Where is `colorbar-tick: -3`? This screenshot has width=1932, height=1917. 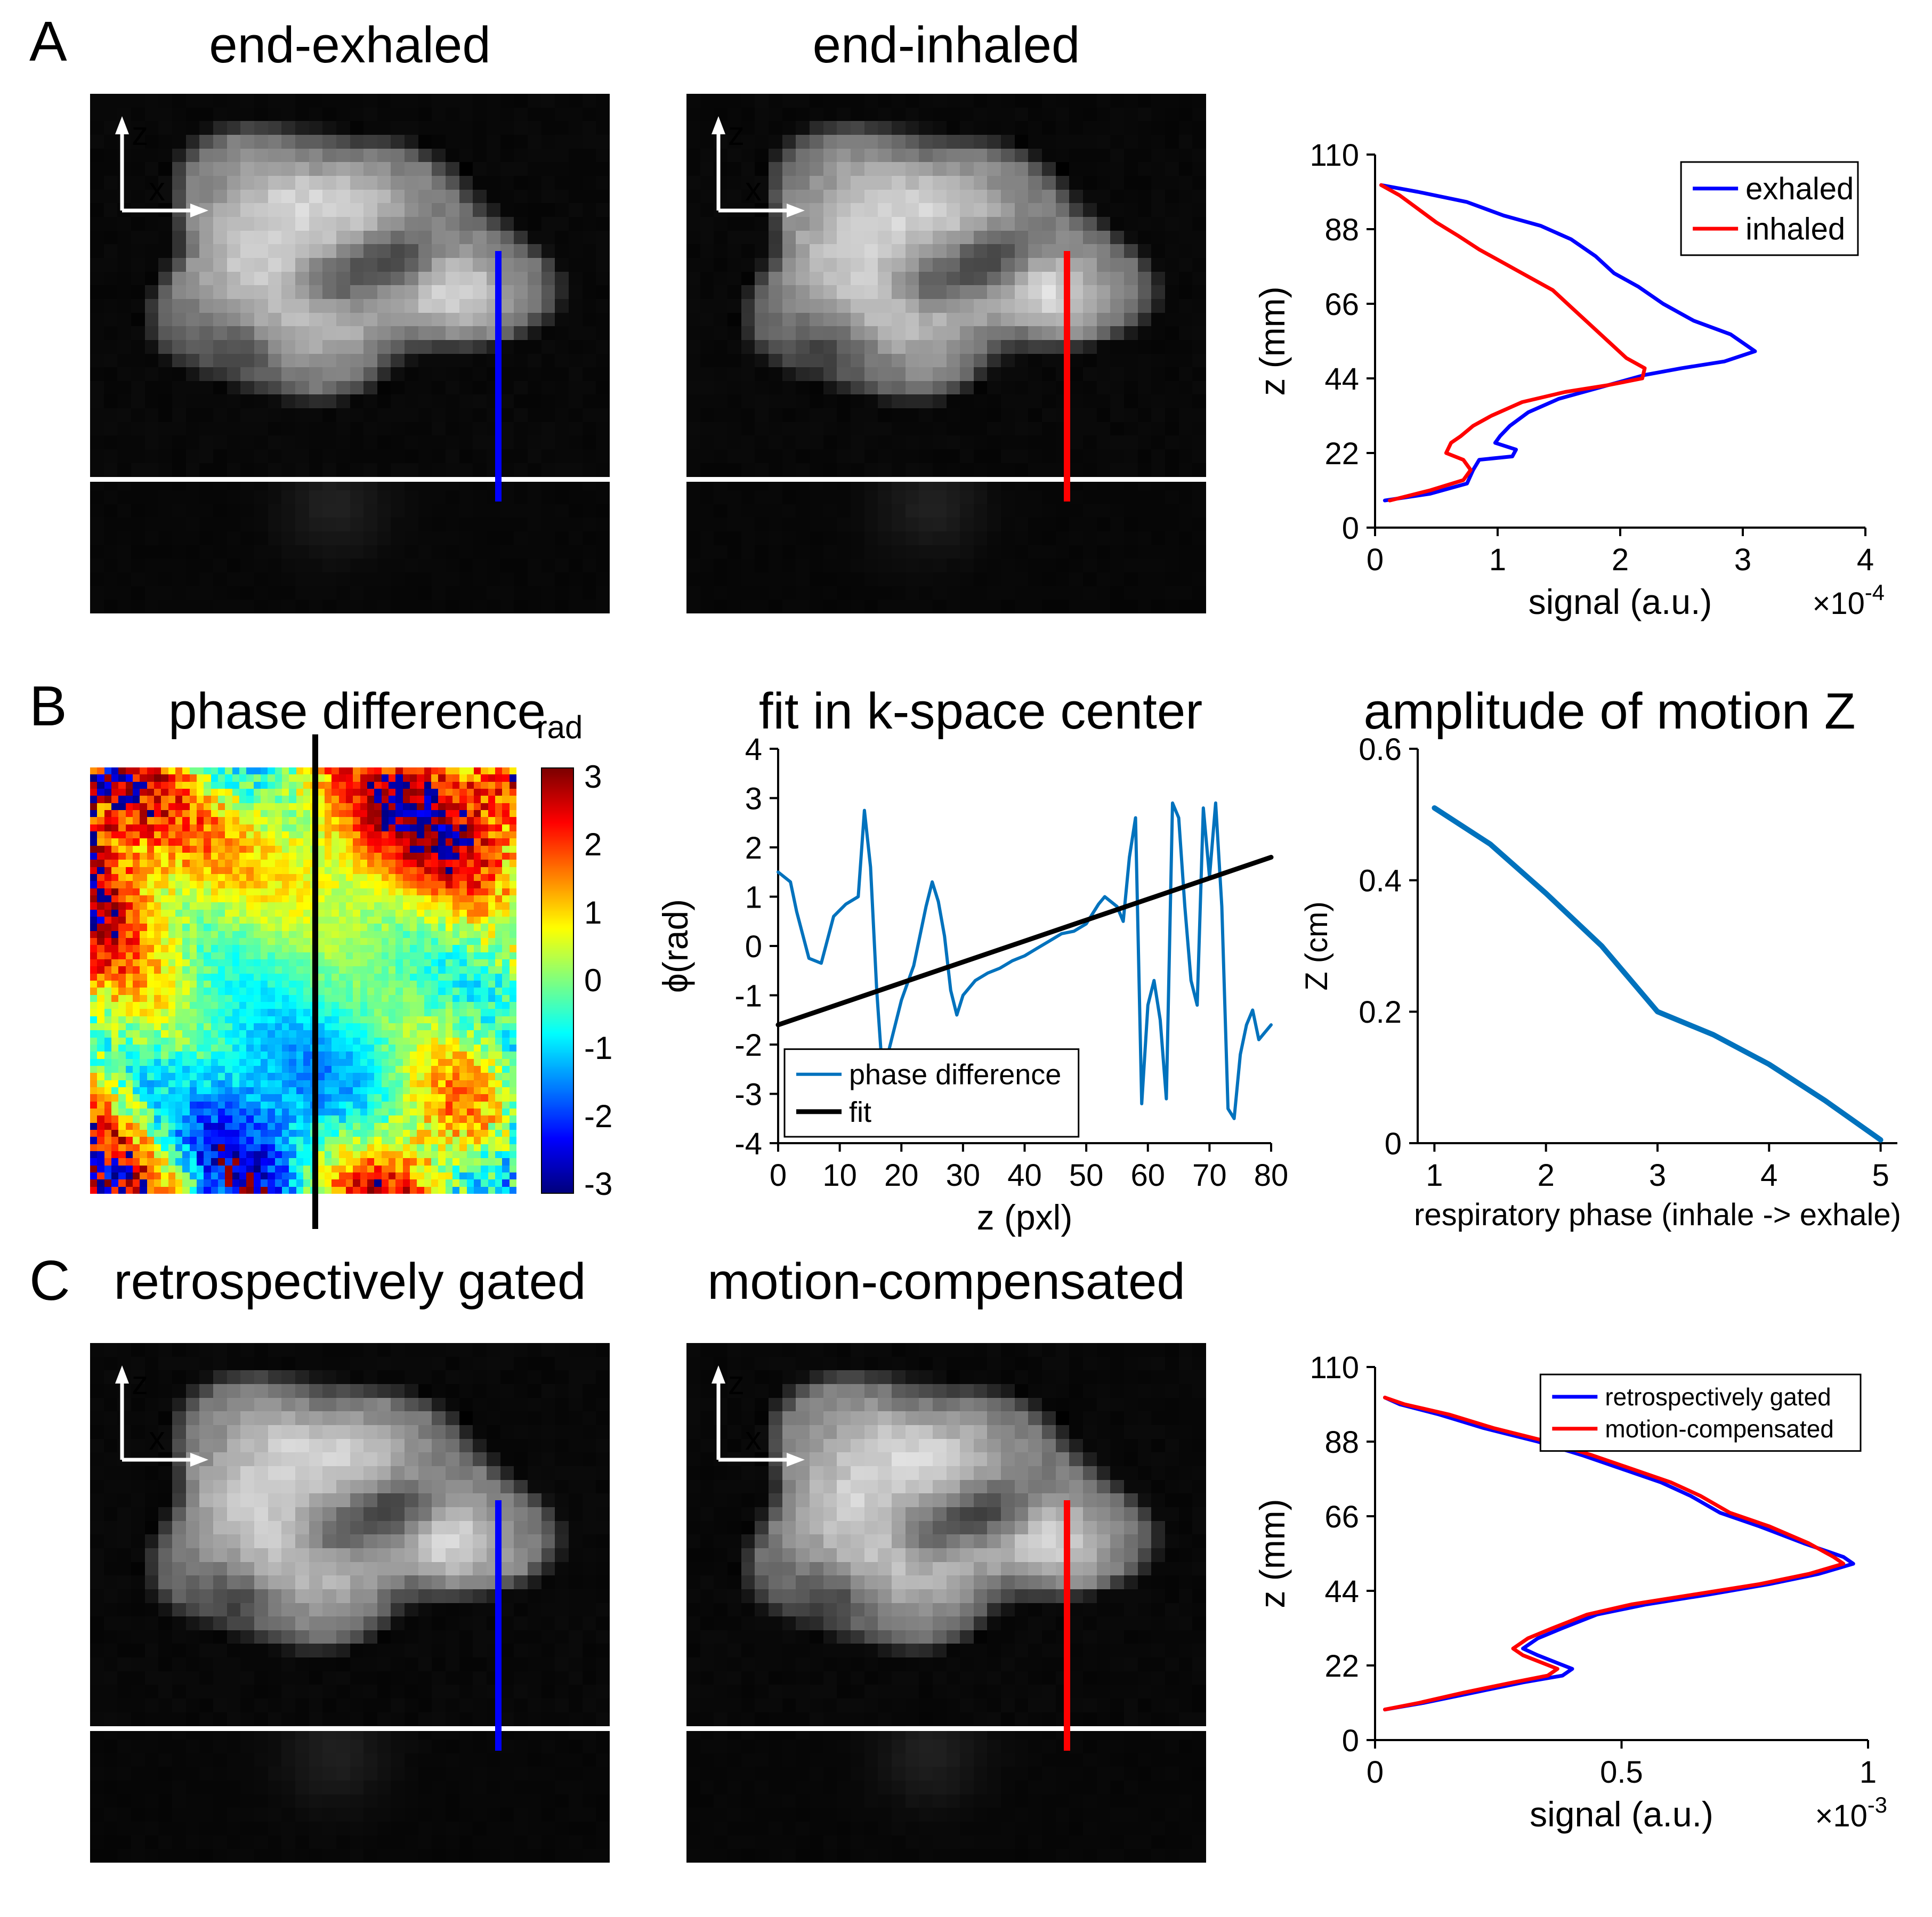 colorbar-tick: -3 is located at coordinates (598, 1184).